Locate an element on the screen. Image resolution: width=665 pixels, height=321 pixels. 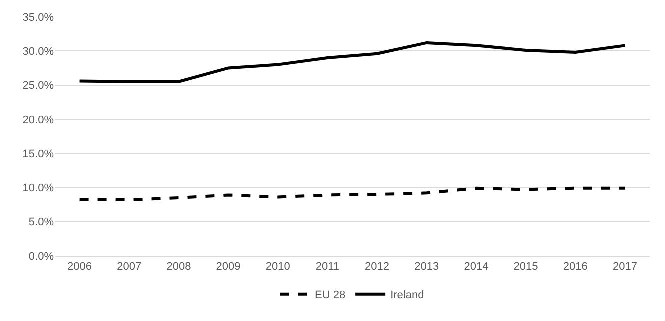
x-tick-label: 2012 is located at coordinates (377, 267).